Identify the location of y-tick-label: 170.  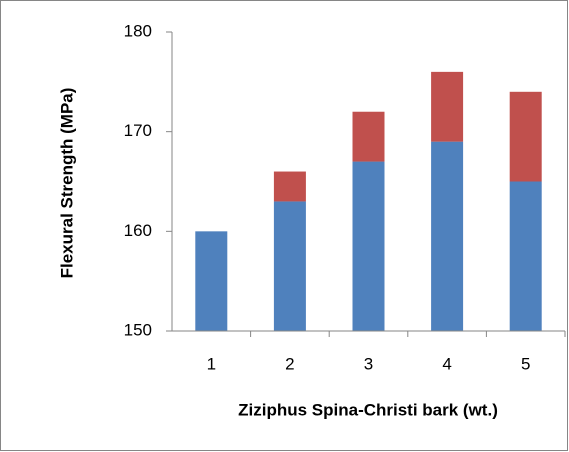
(138, 130).